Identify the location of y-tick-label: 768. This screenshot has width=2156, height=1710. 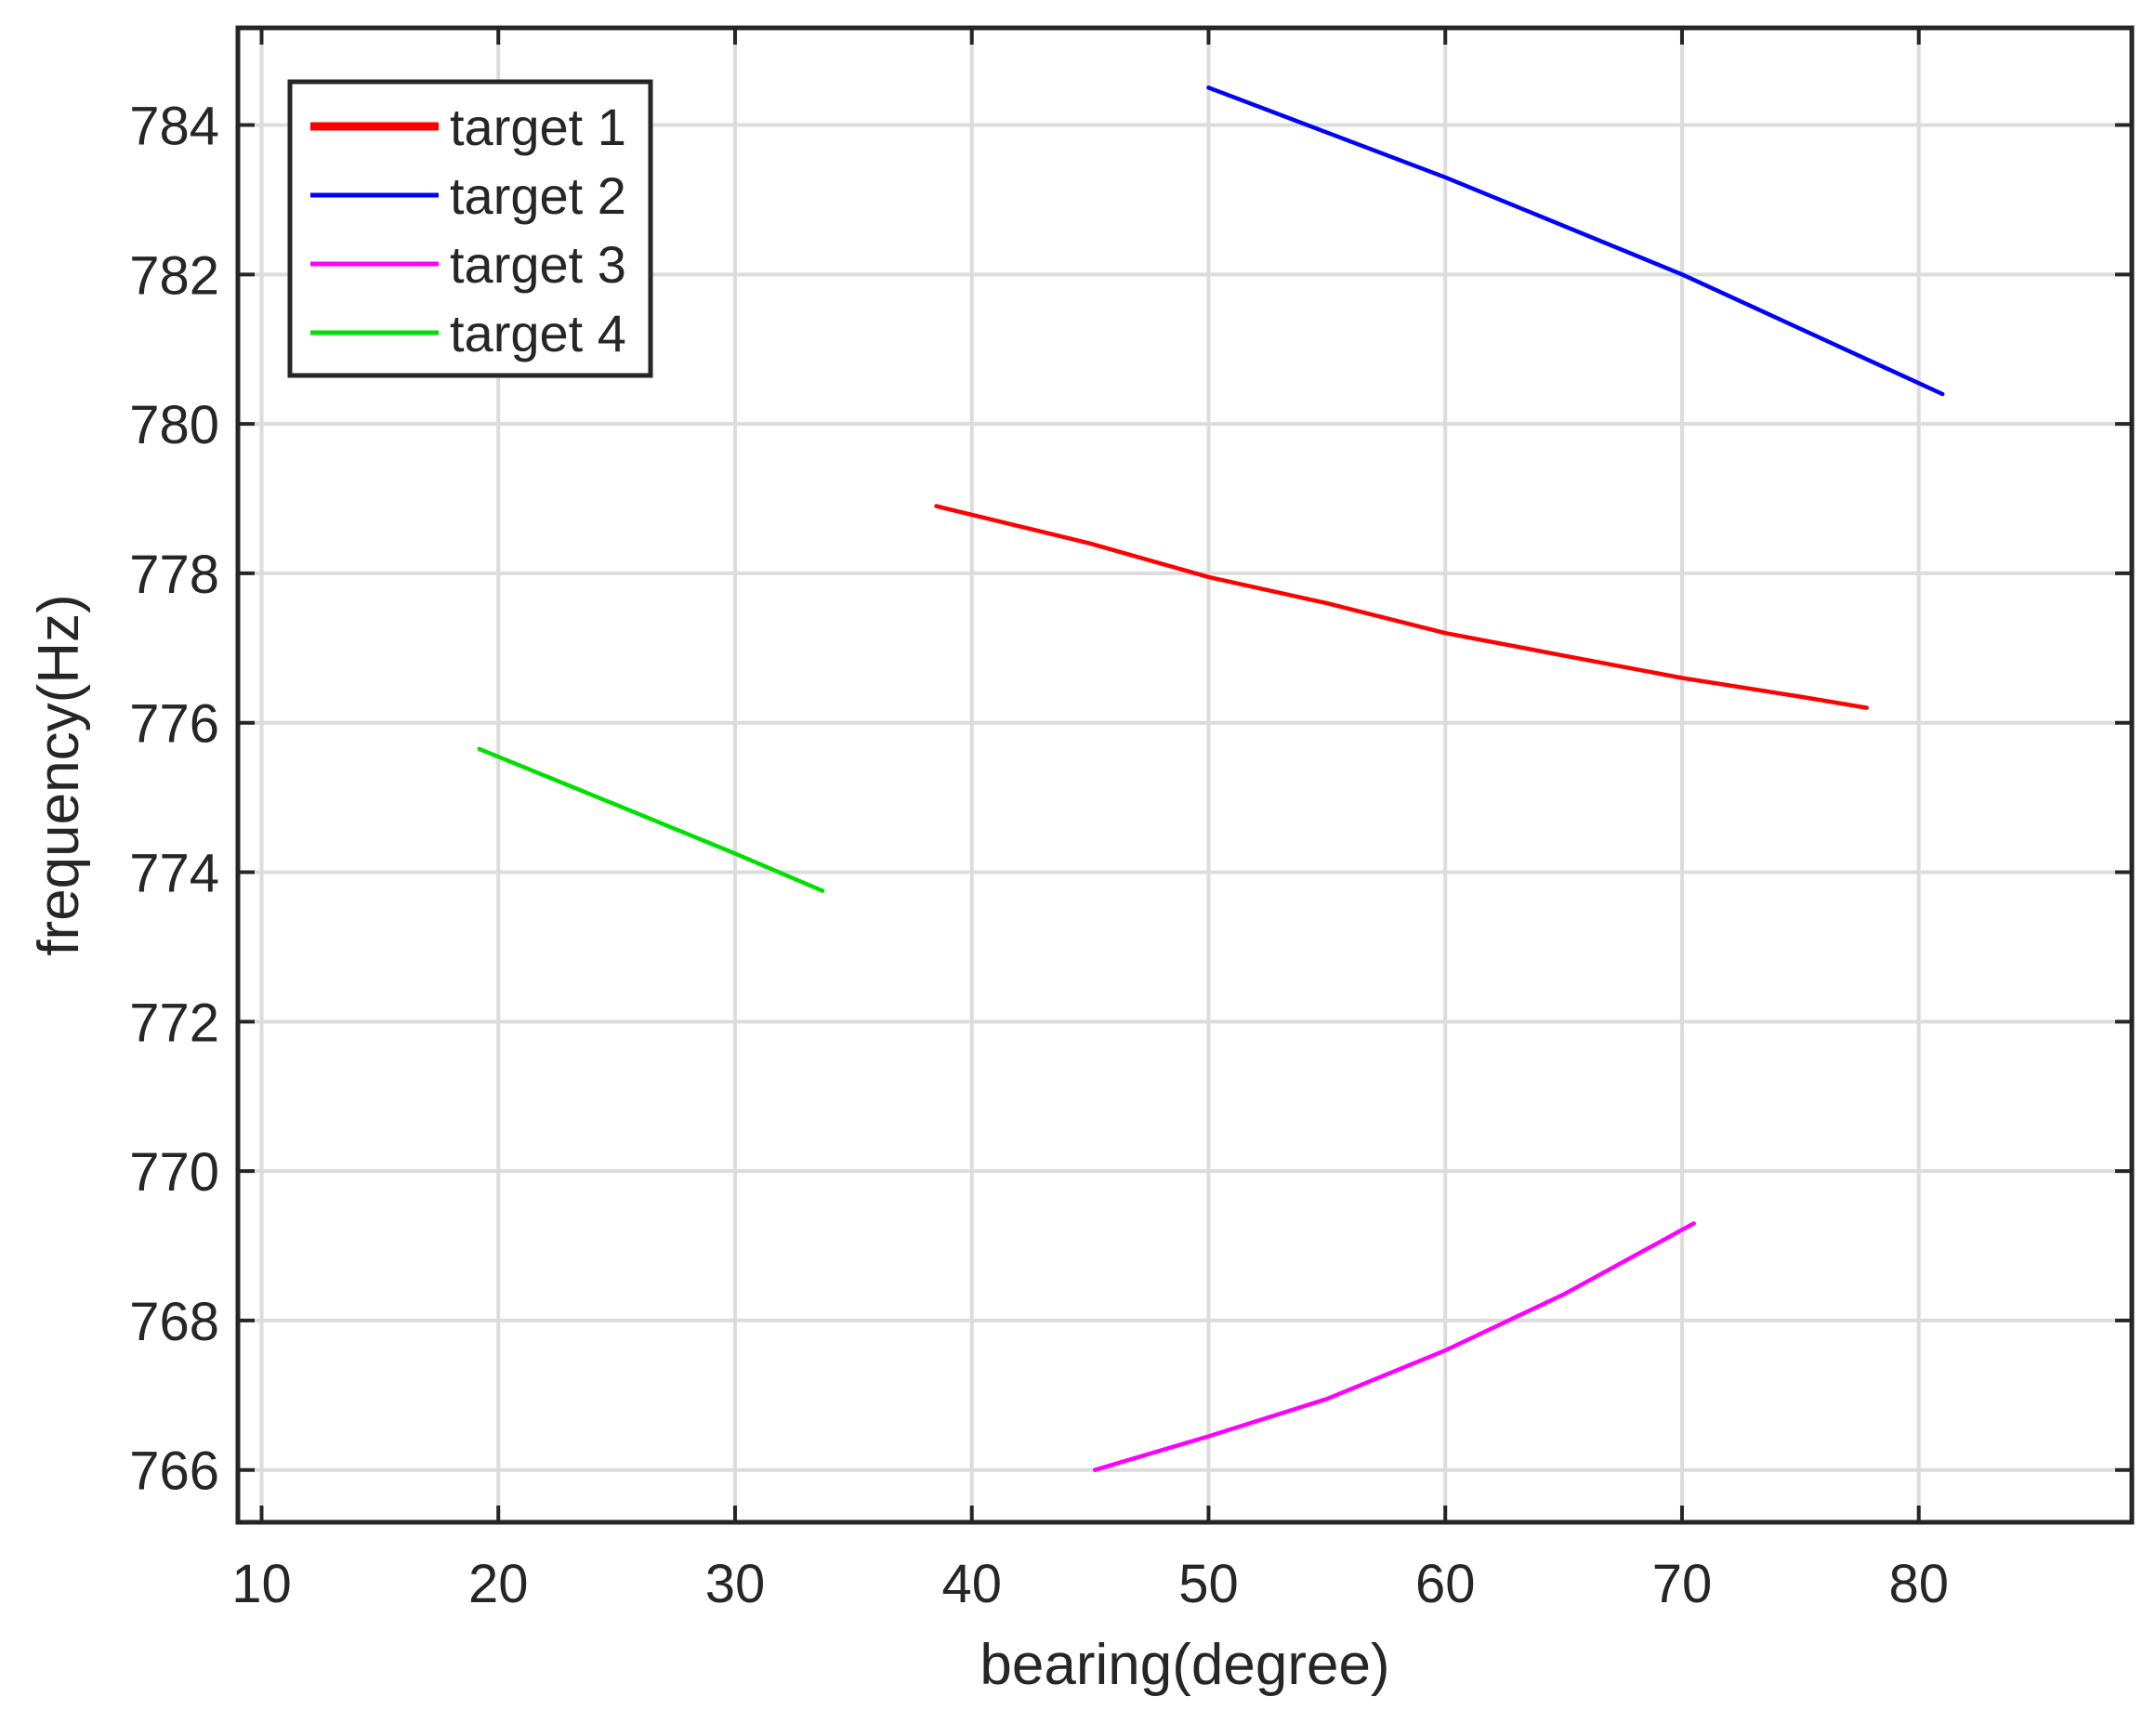
(174, 1322).